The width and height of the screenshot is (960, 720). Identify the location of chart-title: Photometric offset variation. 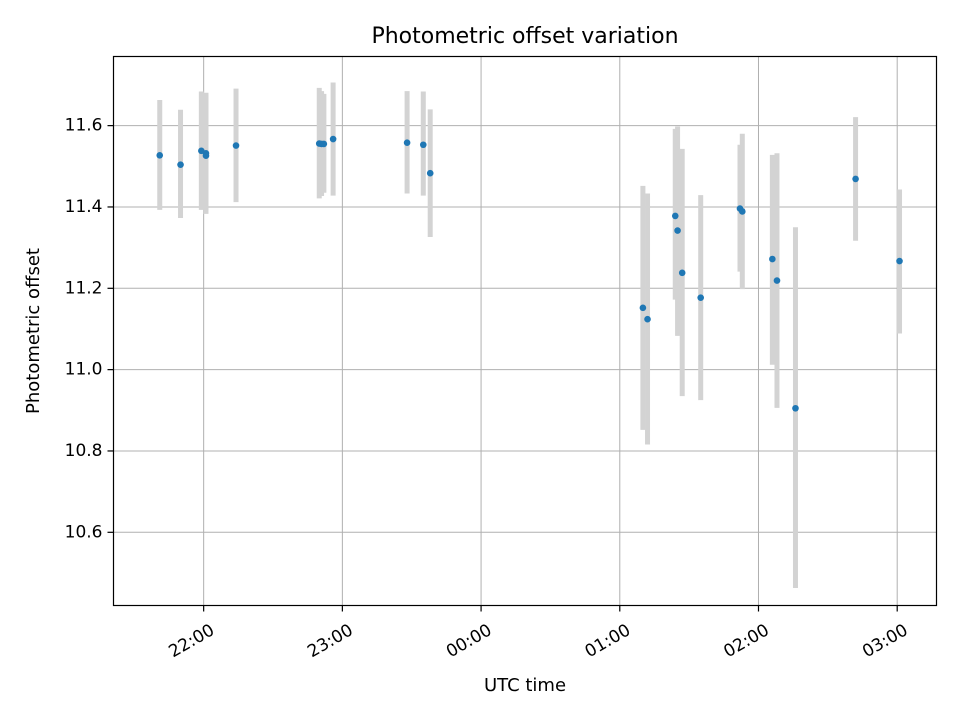
(524, 36).